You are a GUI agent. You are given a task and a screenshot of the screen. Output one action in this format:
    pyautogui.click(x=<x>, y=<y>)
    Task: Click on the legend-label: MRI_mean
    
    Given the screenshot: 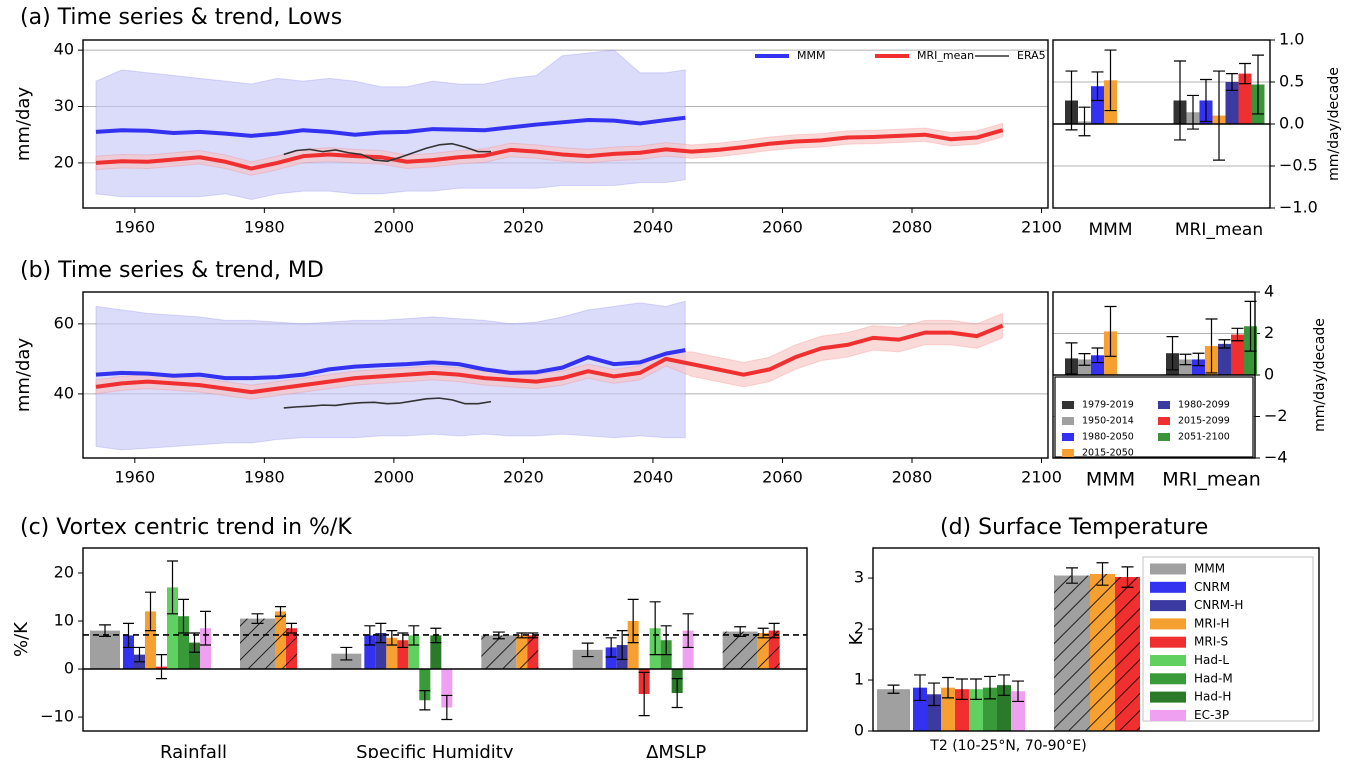 What is the action you would take?
    pyautogui.click(x=945, y=55)
    